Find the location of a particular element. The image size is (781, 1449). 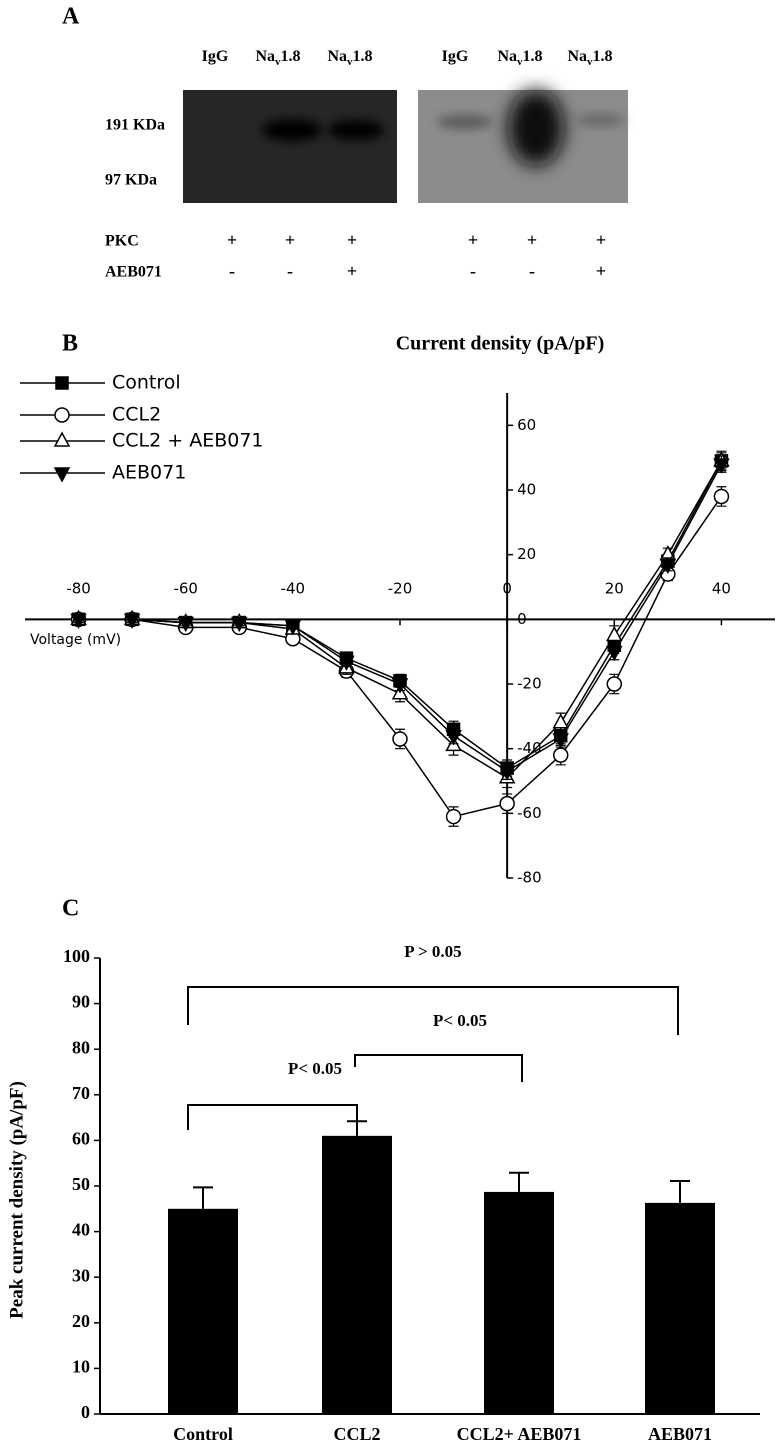

panel-label: A is located at coordinates (71, 17).